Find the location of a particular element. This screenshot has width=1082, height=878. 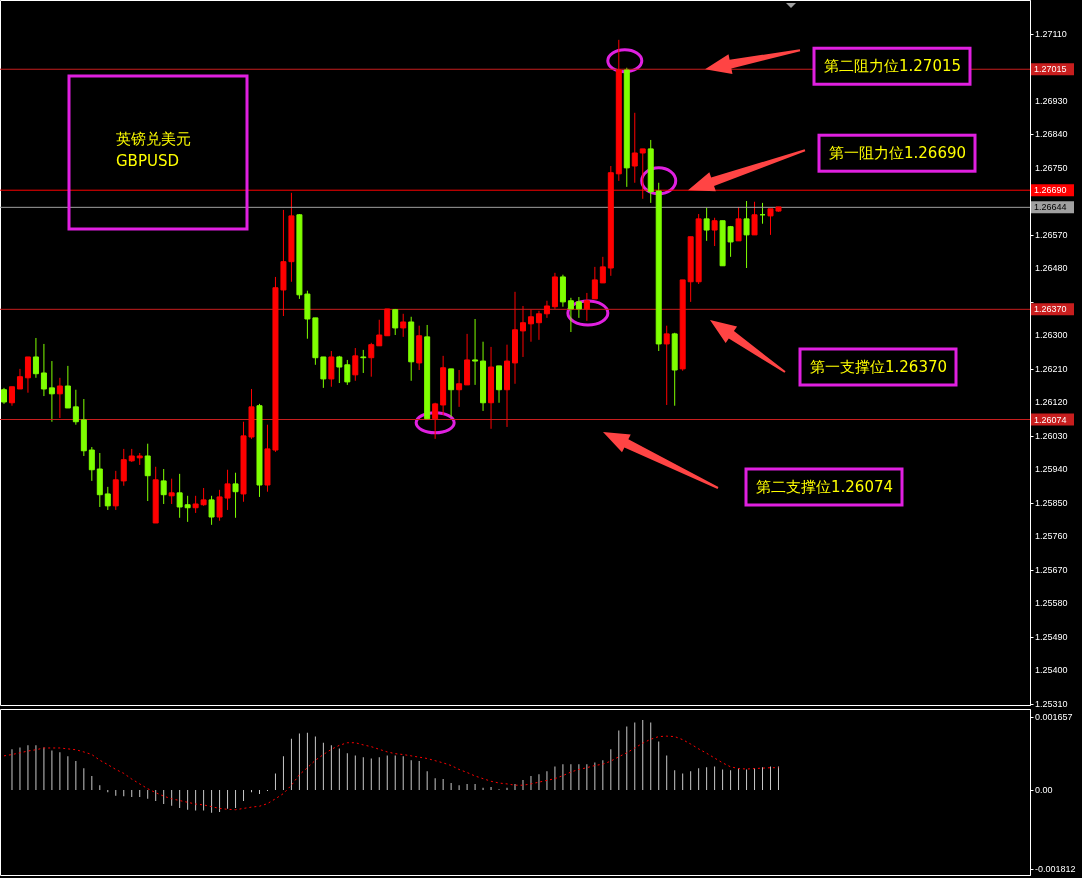

y-tick-label: 1.26930 is located at coordinates (1051, 100).